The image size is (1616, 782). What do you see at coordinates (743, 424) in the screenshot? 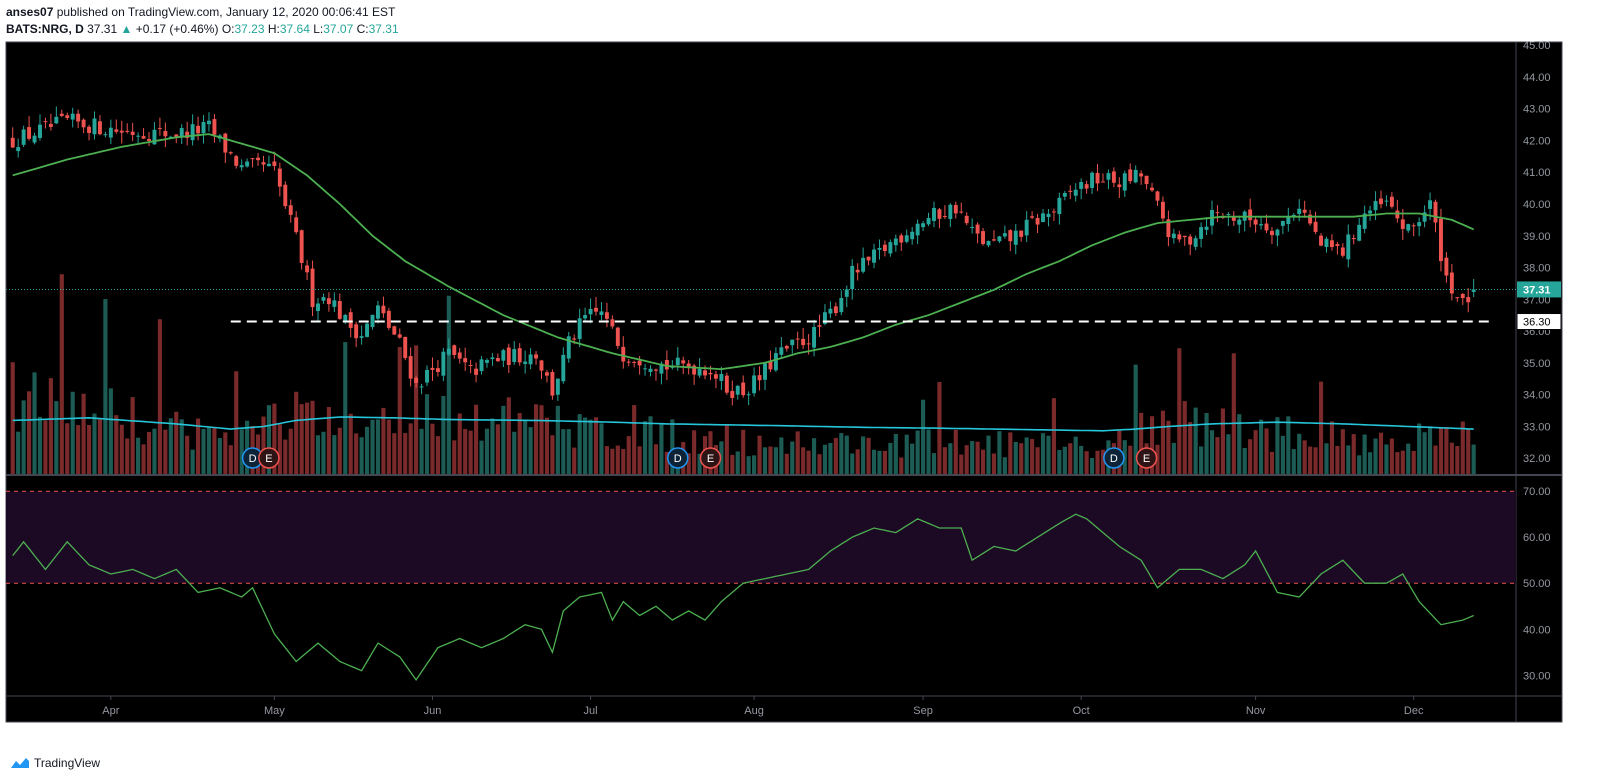
I see `volume-ma-line` at bounding box center [743, 424].